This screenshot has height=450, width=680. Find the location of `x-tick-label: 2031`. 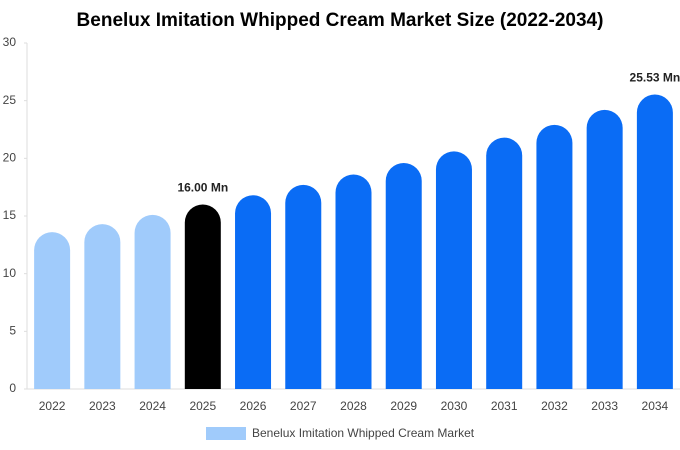

x-tick-label: 2031 is located at coordinates (504, 406).